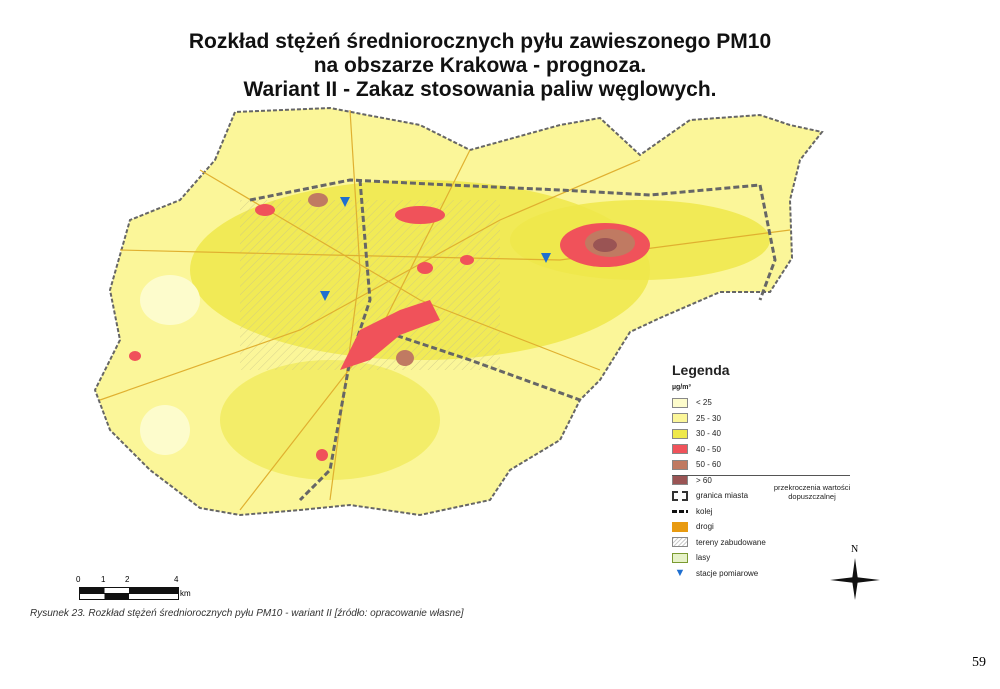  I want to click on legend-item: 40 - 50, so click(767, 450).